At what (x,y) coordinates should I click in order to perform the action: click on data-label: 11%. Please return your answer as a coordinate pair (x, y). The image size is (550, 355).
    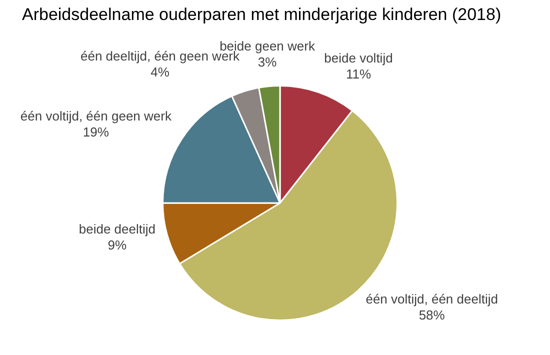
    Looking at the image, I should click on (359, 74).